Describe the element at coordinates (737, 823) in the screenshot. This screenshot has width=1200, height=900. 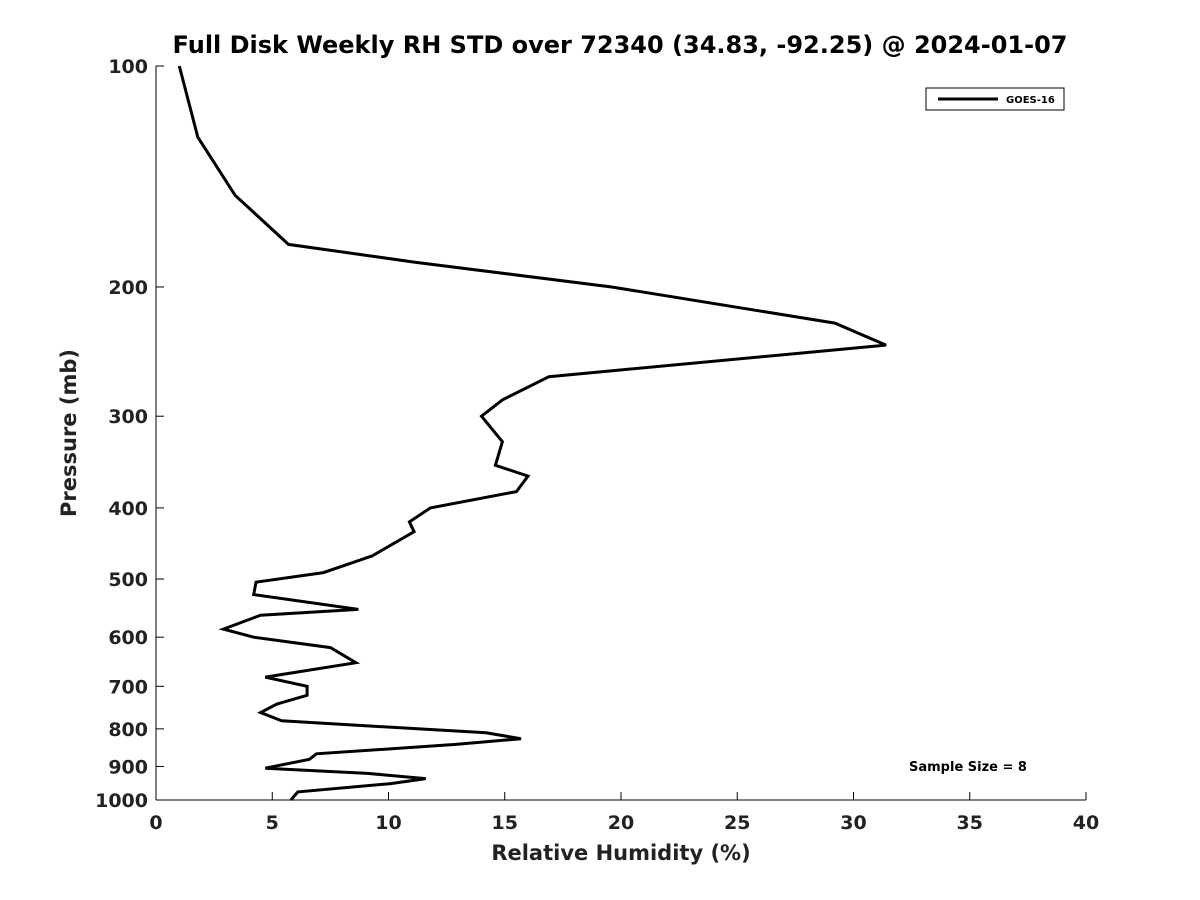
I see `x-tick-label: 25` at that location.